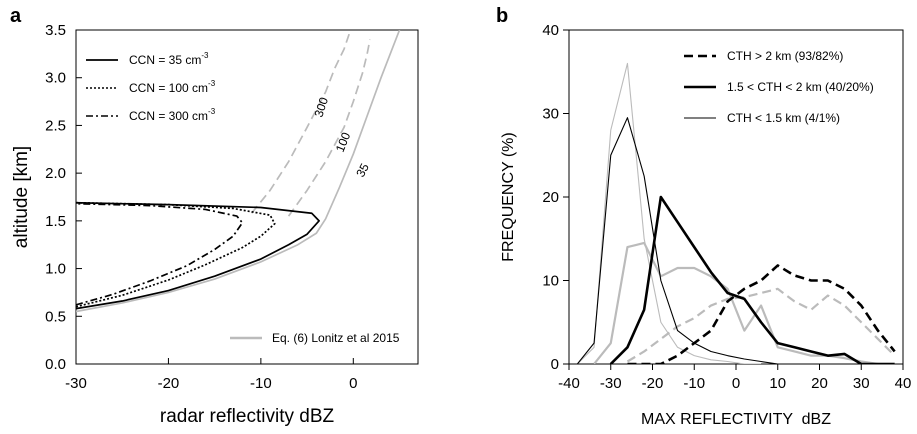 Image resolution: width=917 pixels, height=434 pixels. I want to click on annotation-100: 100, so click(343, 142).